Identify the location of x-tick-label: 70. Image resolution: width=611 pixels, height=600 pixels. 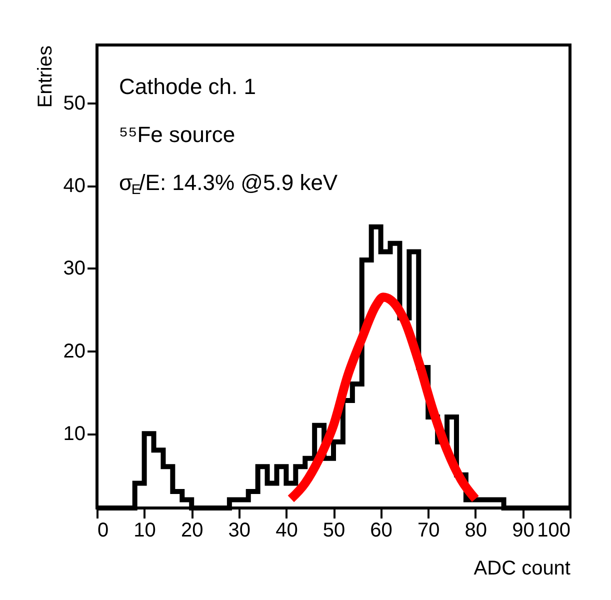
(428, 531).